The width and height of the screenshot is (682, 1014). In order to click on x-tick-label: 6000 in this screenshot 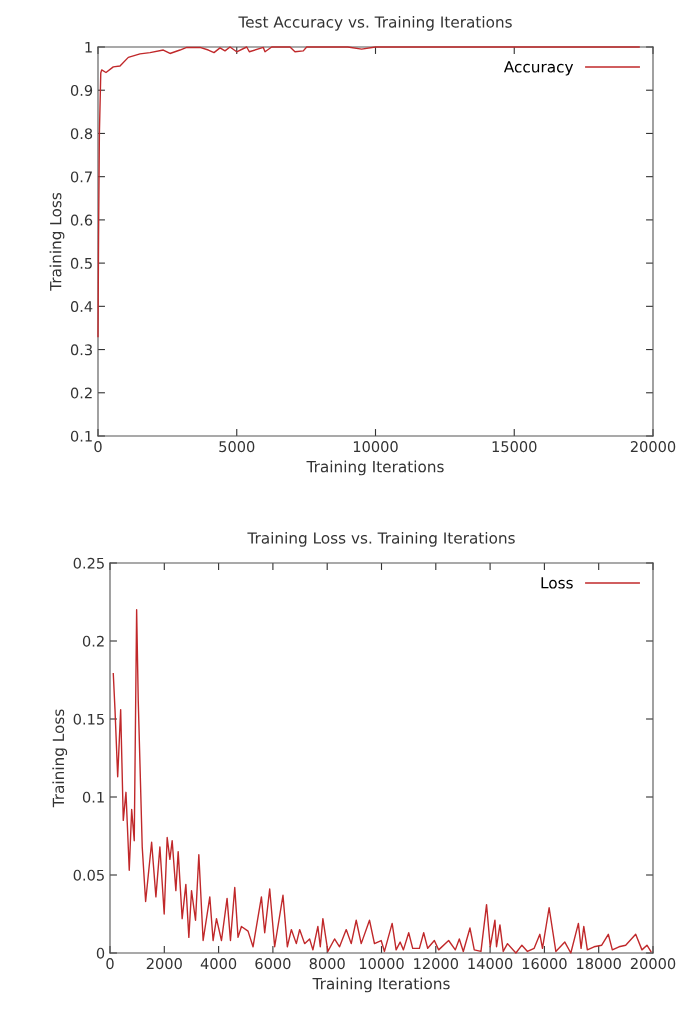, I will do `click(273, 964)`.